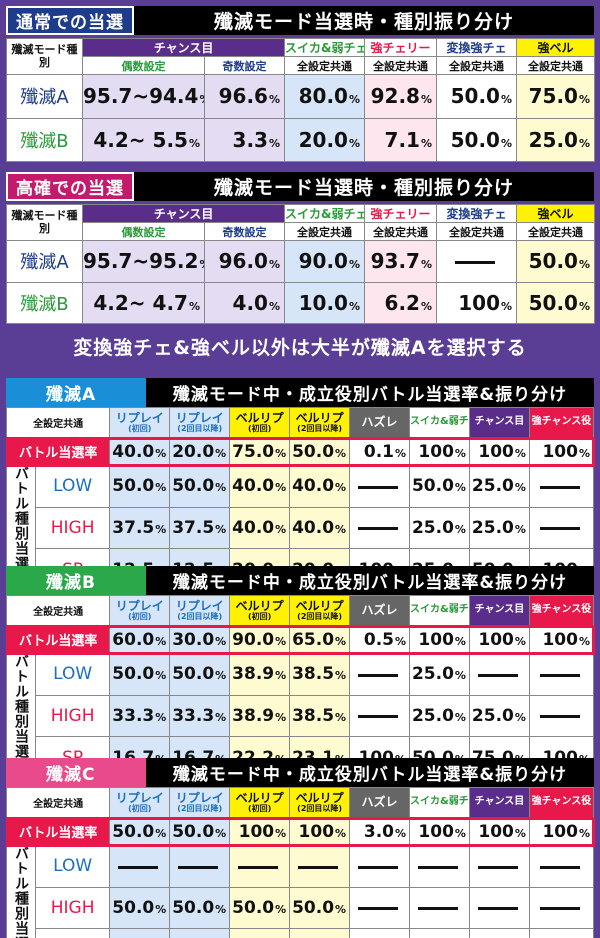 This screenshot has width=600, height=938. I want to click on cell-value: 38.9, so click(253, 715).